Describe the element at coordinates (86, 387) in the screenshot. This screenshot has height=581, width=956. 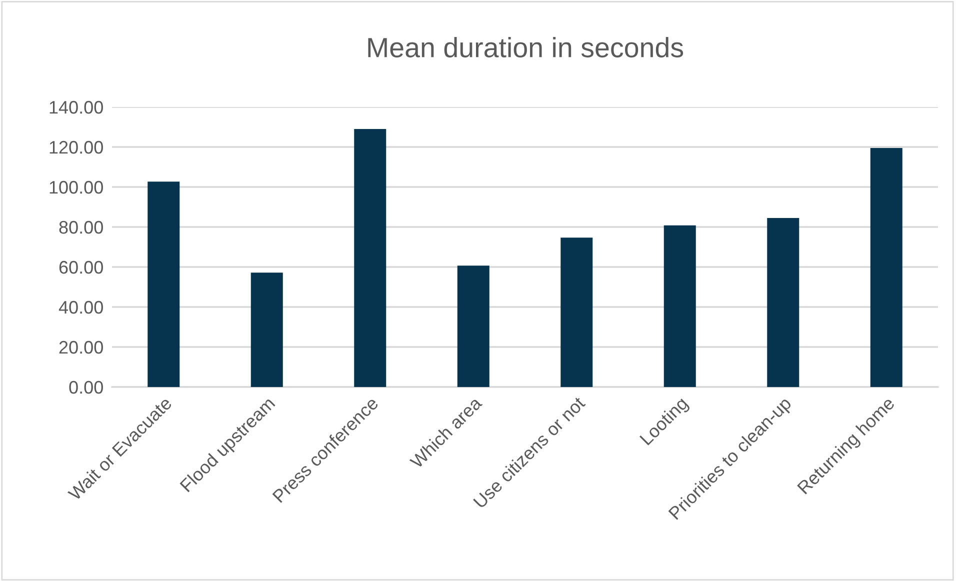
I see `y-tick-label: 0.00` at that location.